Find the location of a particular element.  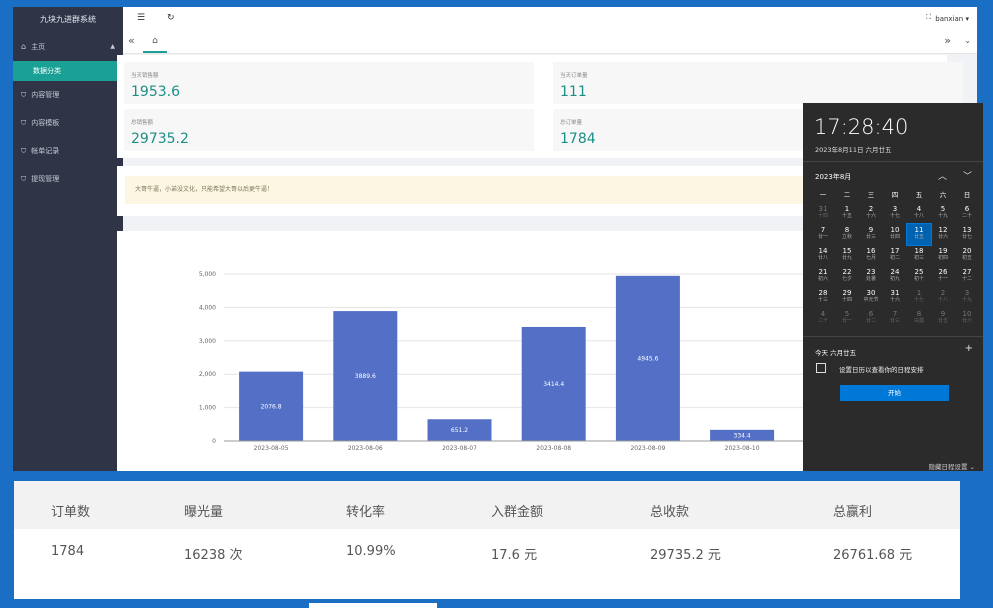

day-number: 2 is located at coordinates (871, 209).